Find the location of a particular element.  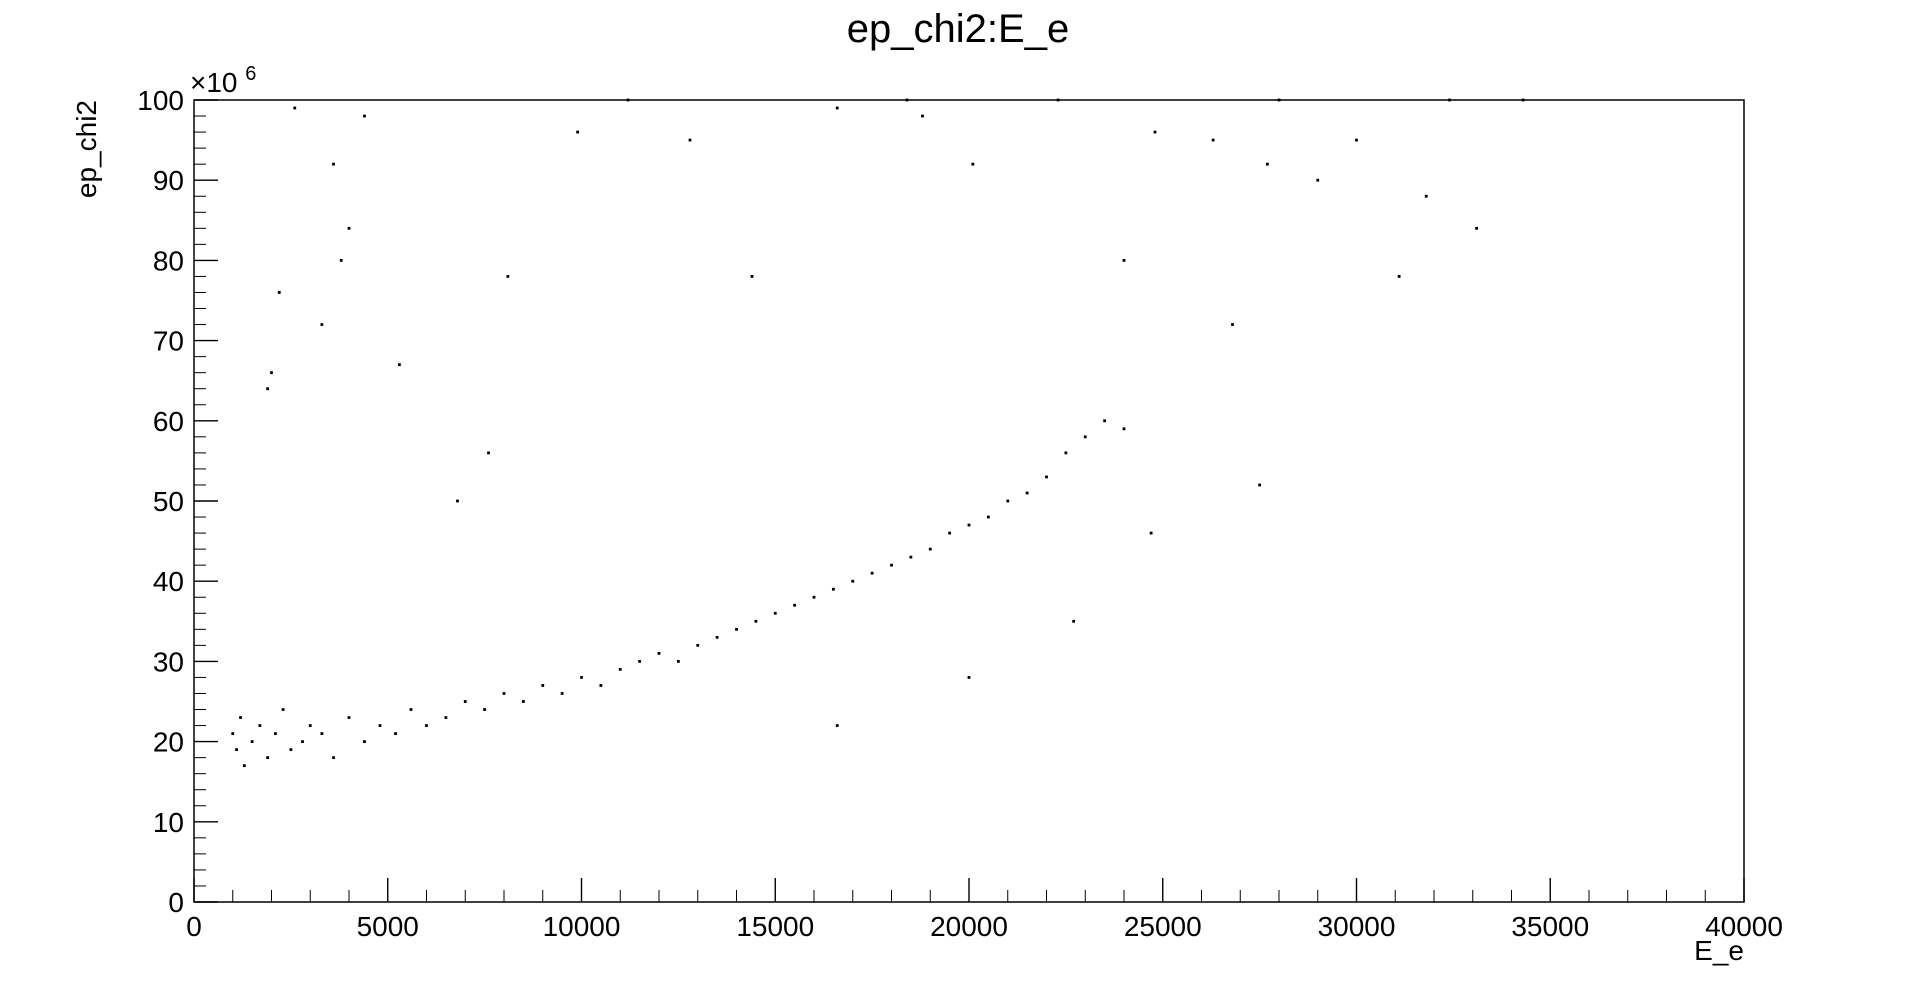

y-tick-label: 30 is located at coordinates (168, 661).